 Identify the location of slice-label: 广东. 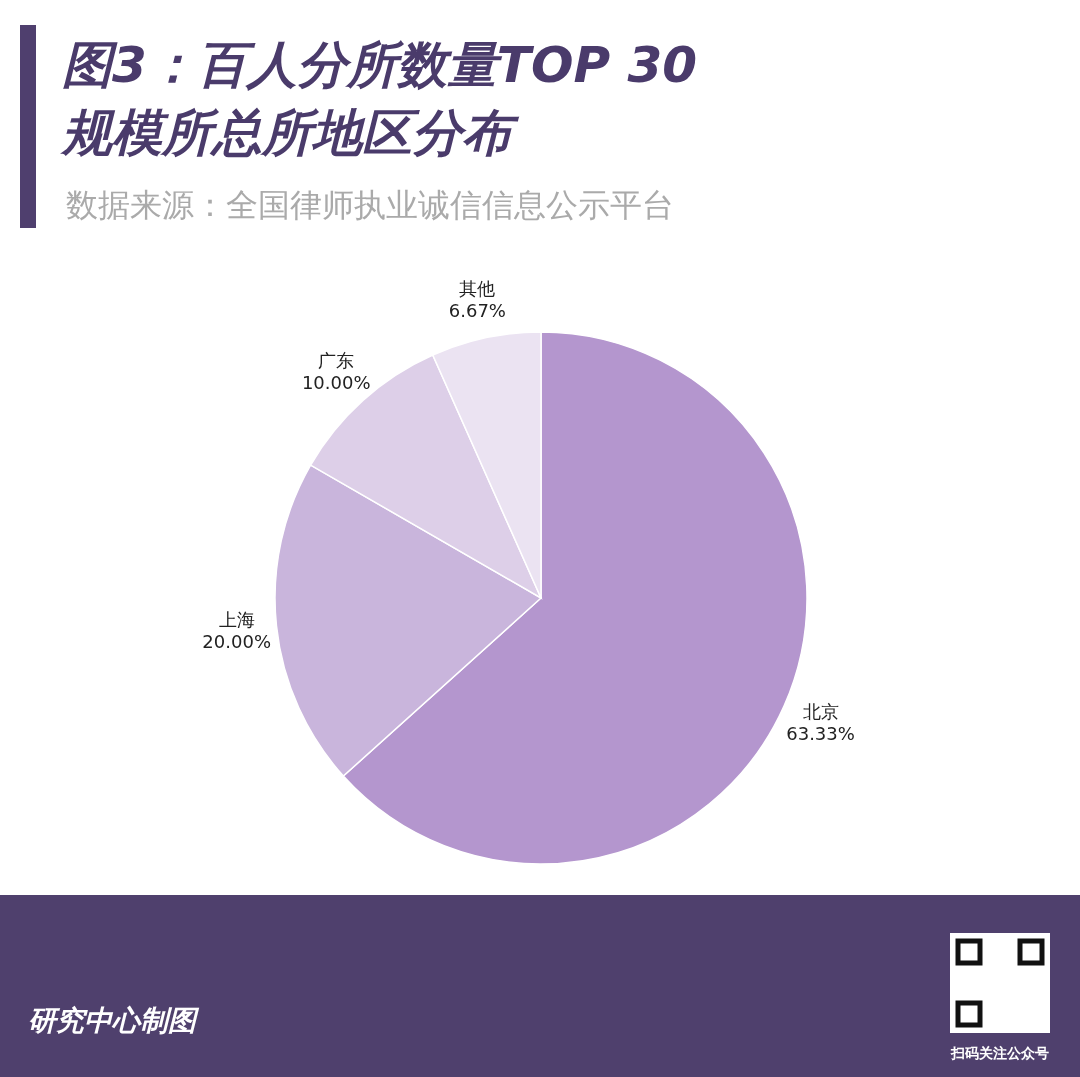
(336, 360).